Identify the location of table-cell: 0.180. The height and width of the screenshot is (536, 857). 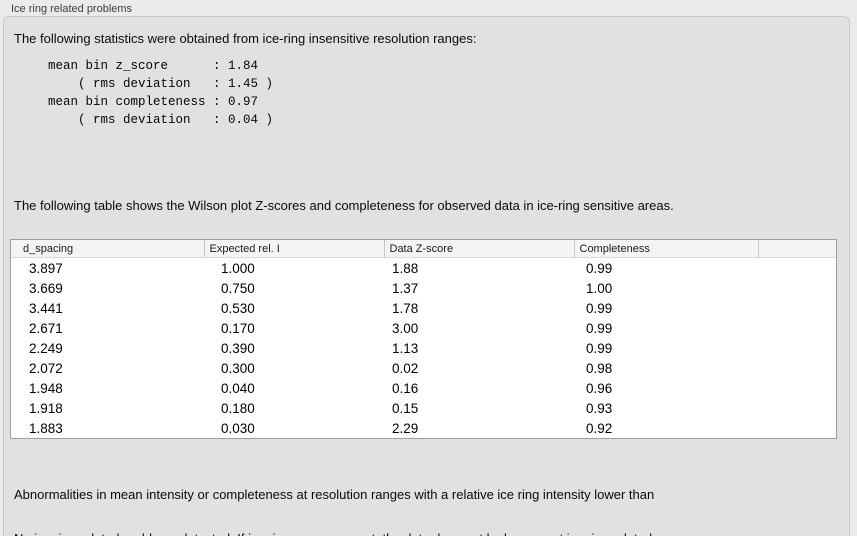
(238, 408).